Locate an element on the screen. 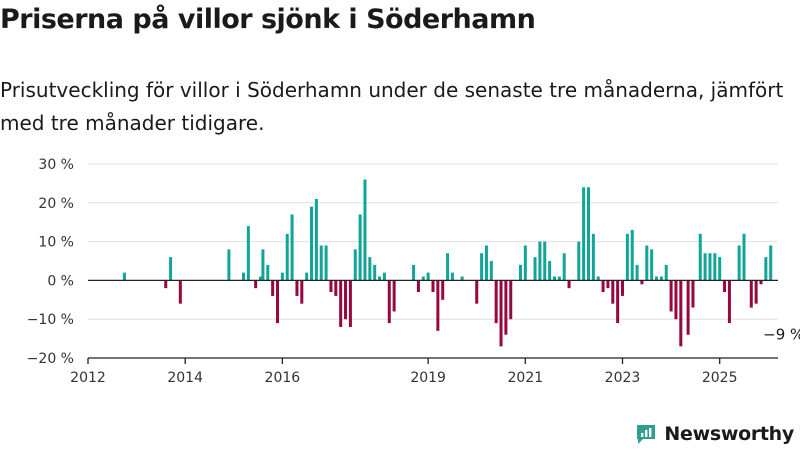 Image resolution: width=800 pixels, height=450 pixels. newsworthy-logo-icon is located at coordinates (646, 434).